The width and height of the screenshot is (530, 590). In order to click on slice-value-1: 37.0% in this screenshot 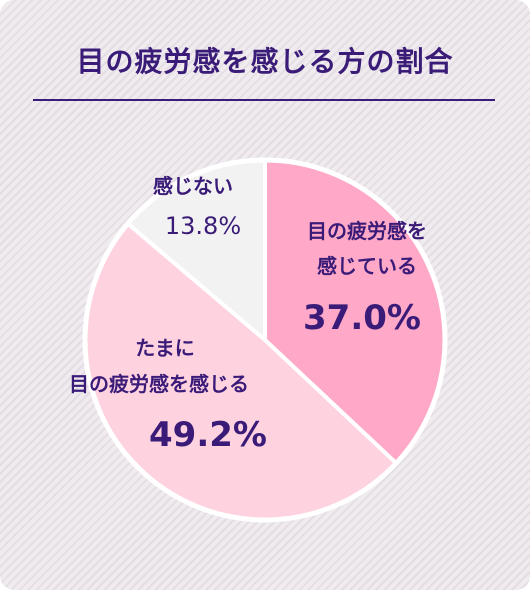, I will do `click(362, 318)`.